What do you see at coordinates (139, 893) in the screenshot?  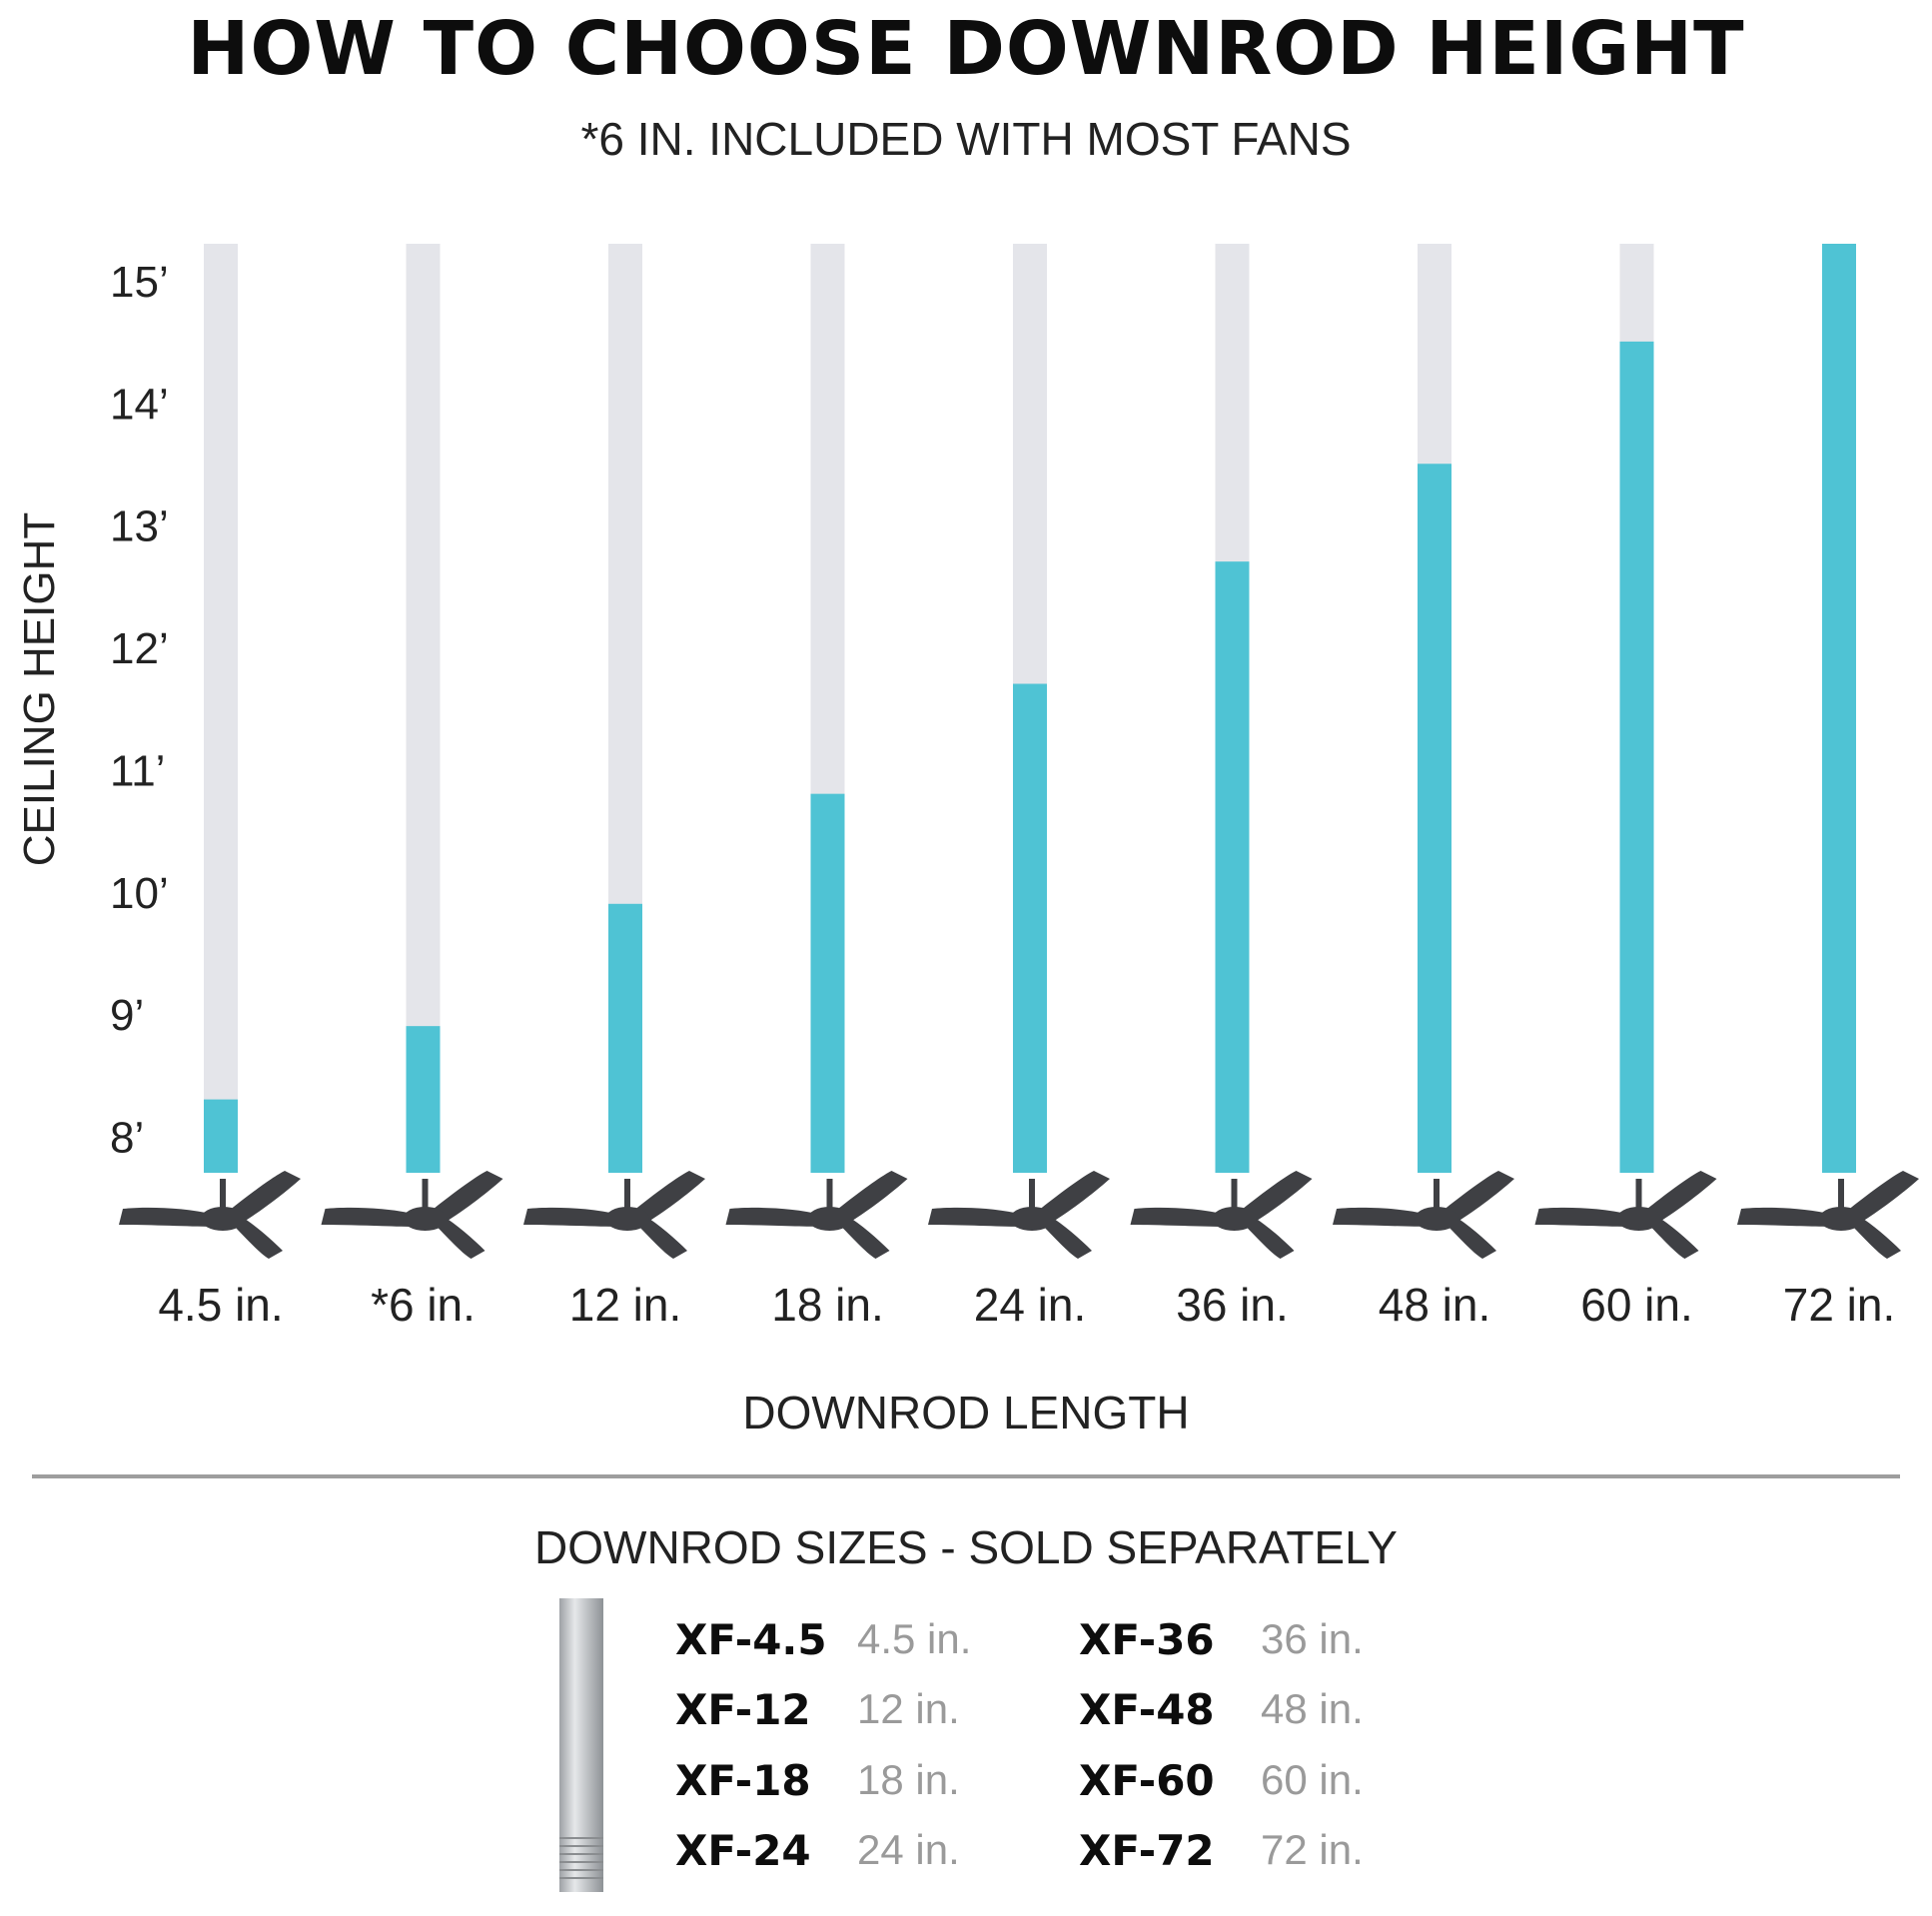 I see `y-tick-label: 10’` at bounding box center [139, 893].